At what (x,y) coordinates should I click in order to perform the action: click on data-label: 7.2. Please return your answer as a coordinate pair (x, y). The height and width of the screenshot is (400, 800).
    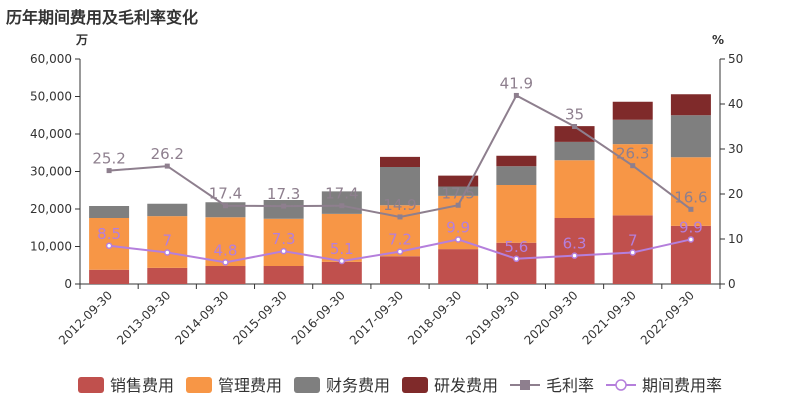
    Looking at the image, I should click on (400, 240).